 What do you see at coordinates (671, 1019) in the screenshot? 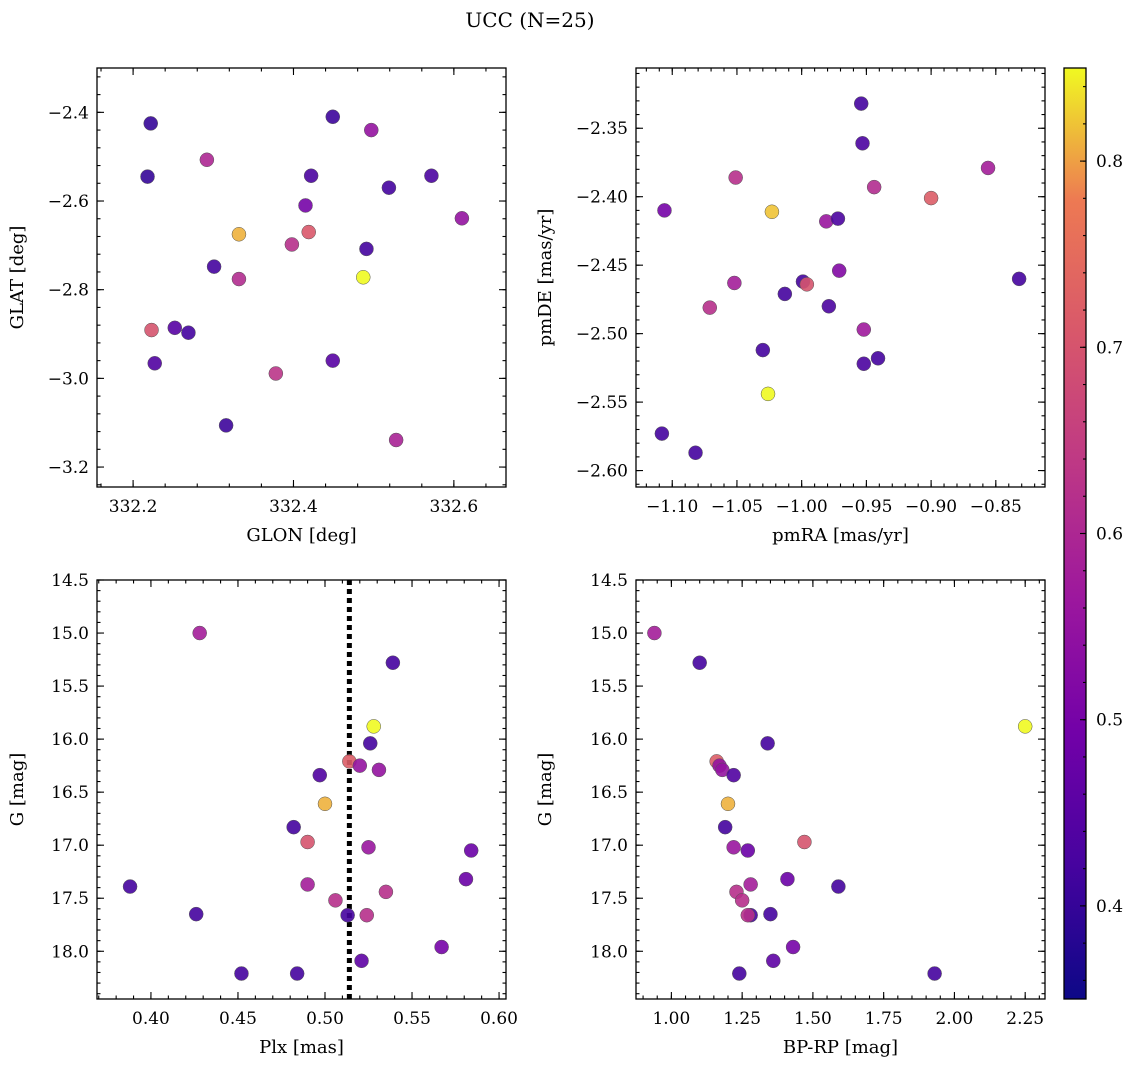
I see `x-tick-label: 1.00` at bounding box center [671, 1019].